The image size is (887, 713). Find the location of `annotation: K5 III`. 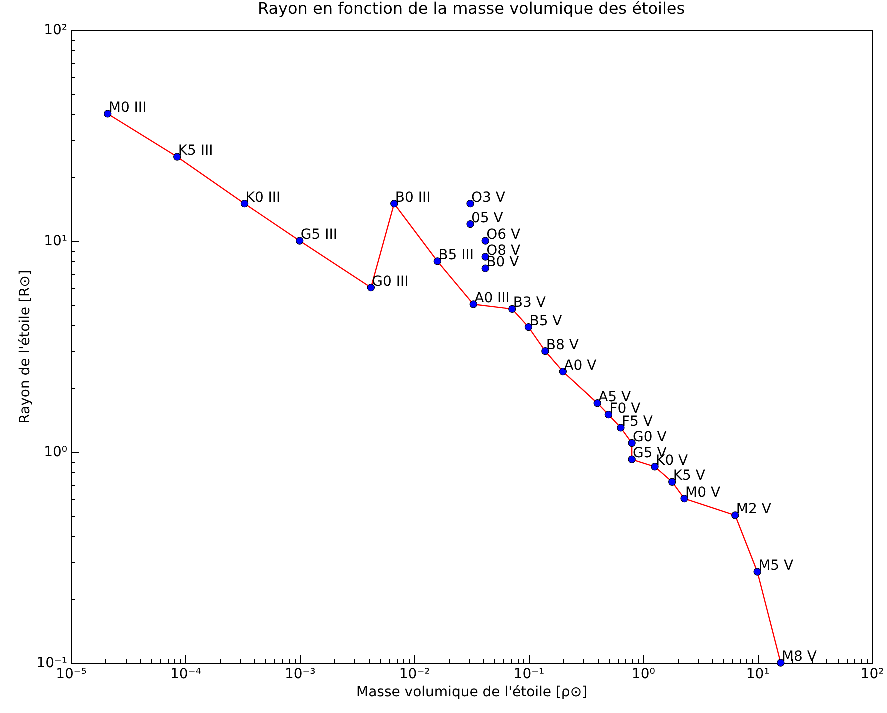

annotation: K5 III is located at coordinates (196, 151).